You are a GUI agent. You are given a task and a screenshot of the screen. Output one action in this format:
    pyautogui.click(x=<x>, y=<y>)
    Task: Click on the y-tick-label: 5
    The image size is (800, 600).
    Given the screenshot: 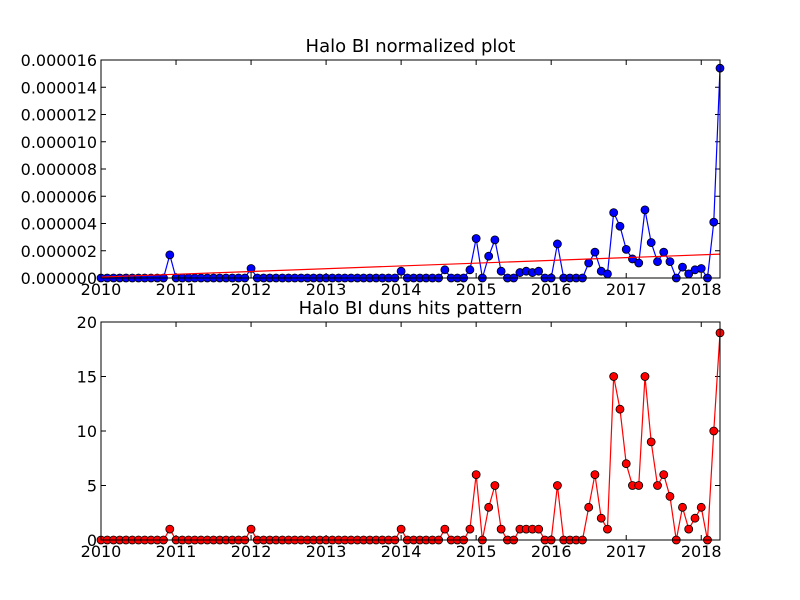 What is the action you would take?
    pyautogui.click(x=92, y=486)
    